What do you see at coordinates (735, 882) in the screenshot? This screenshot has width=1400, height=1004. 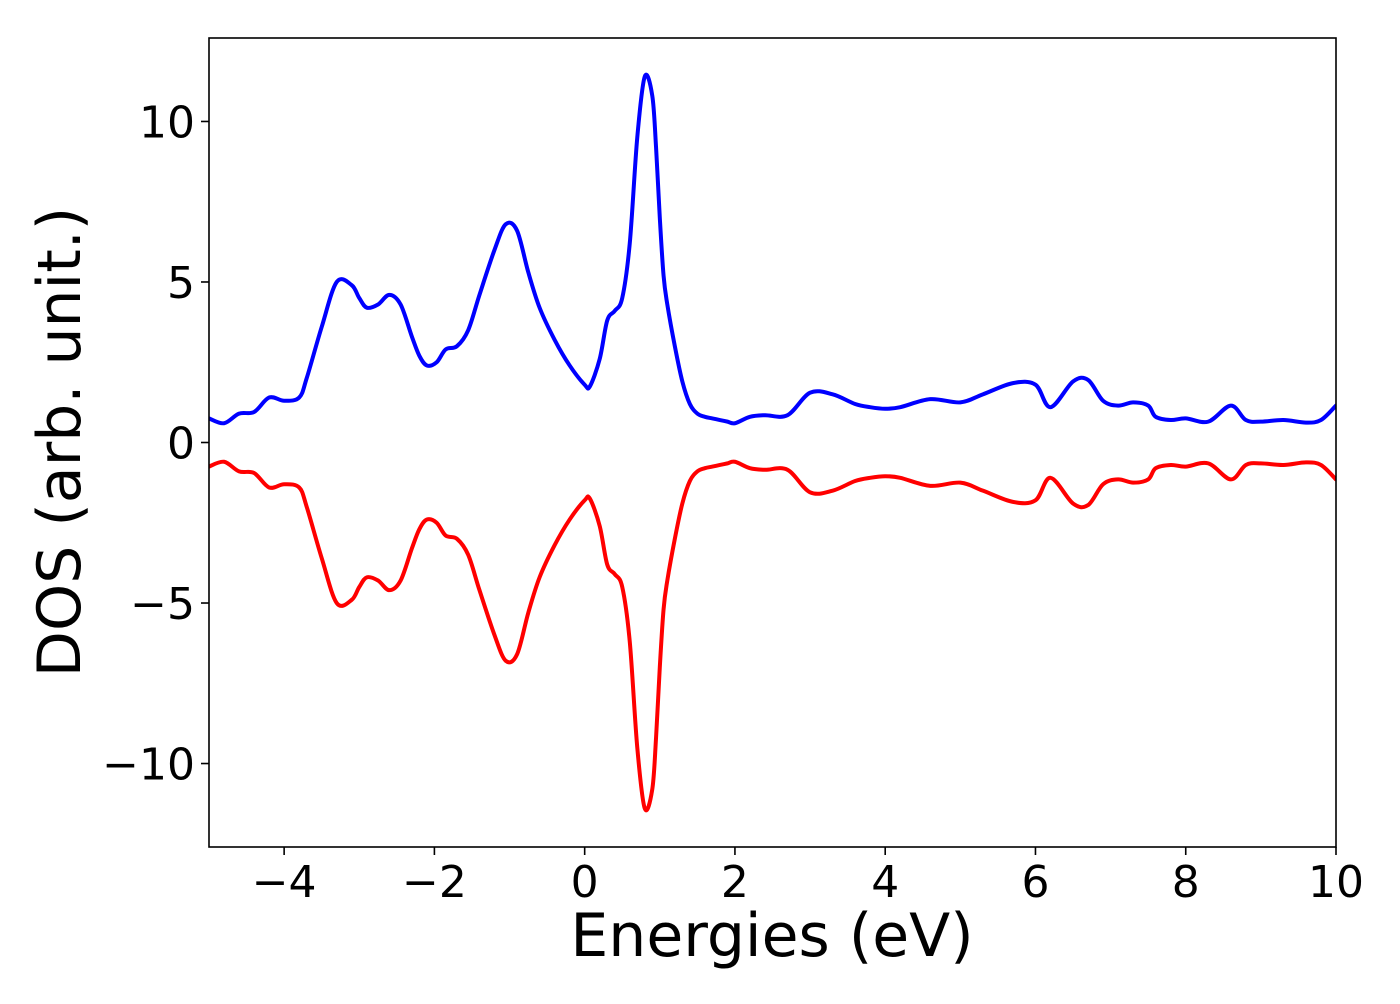 I see `x-tick-label: 2` at bounding box center [735, 882].